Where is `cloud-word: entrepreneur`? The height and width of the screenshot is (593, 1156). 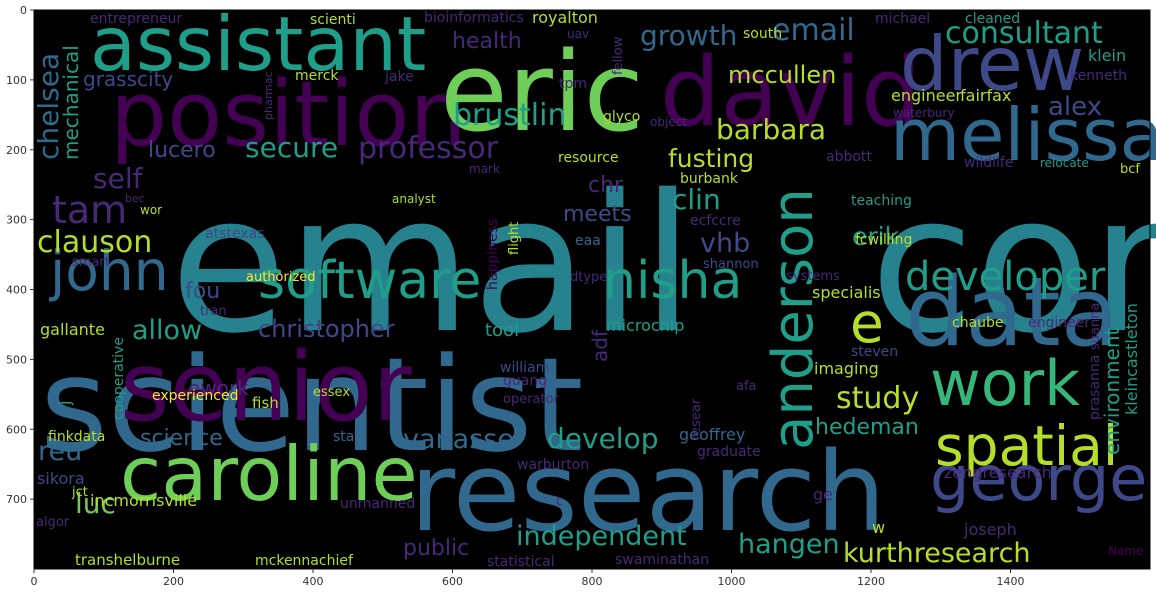 cloud-word: entrepreneur is located at coordinates (136, 19).